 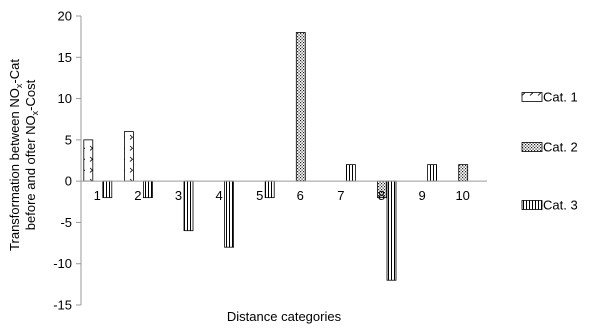 I want to click on legend: Cat. 1 Cat. 2 Cat. 3, so click(x=549, y=151).